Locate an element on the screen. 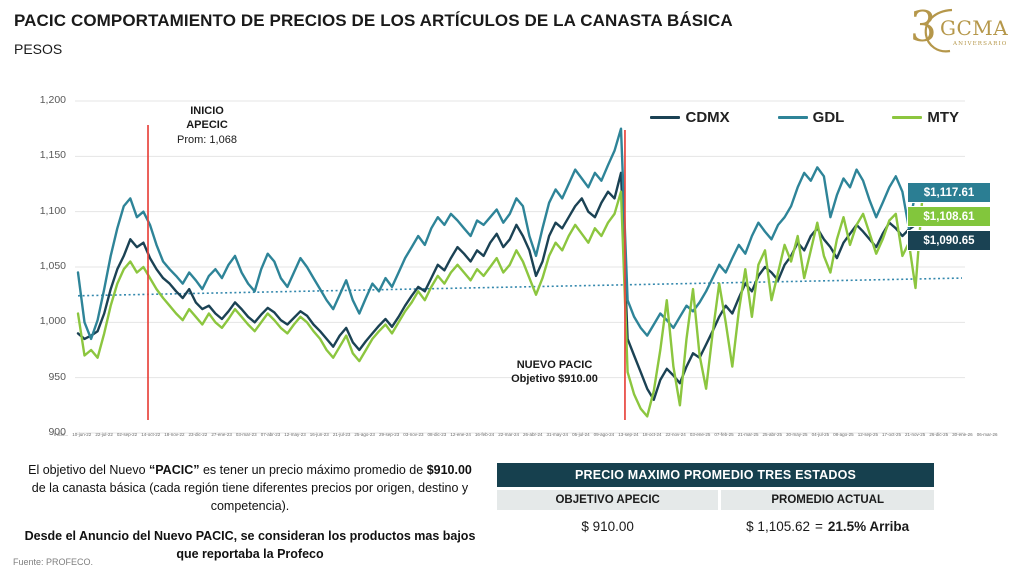 This screenshot has height=573, width=1024. x-tick-label: 09-ago-24 is located at coordinates (604, 434).